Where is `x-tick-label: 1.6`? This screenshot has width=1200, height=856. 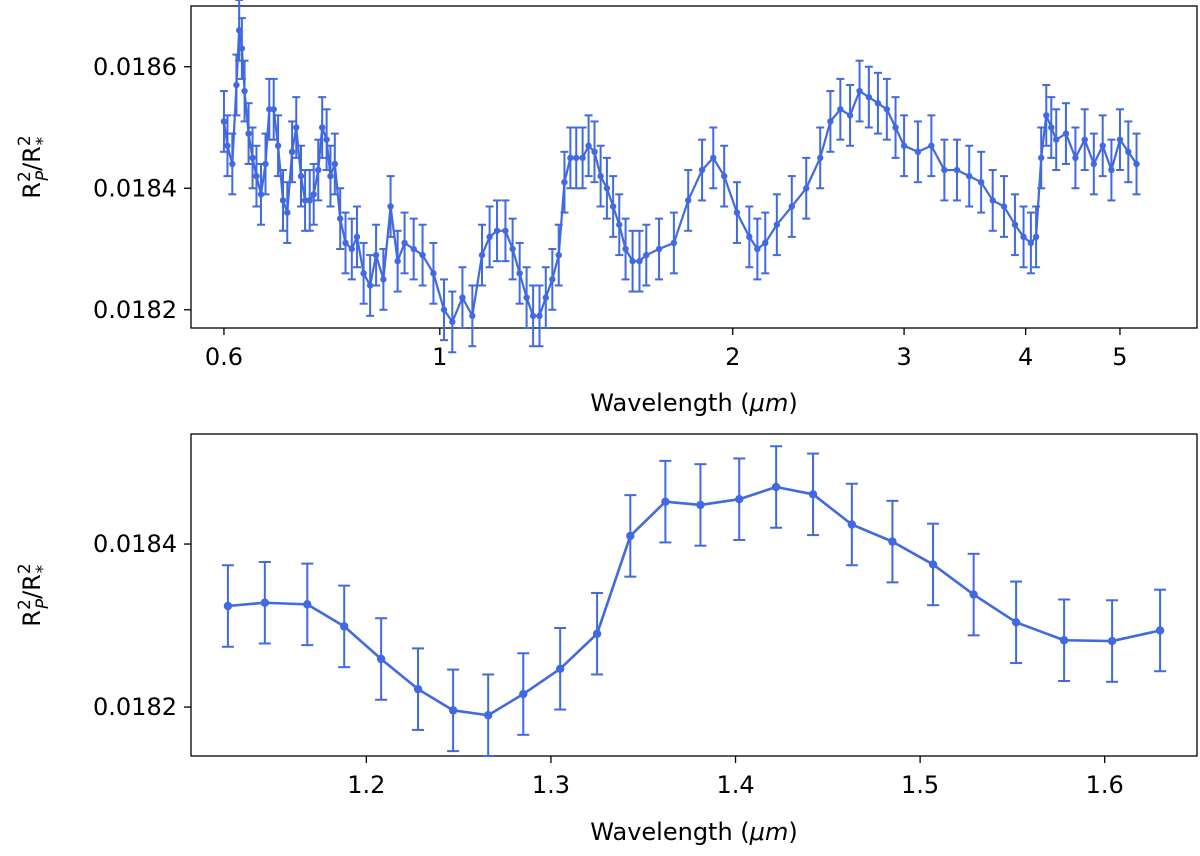 x-tick-label: 1.6 is located at coordinates (1105, 785).